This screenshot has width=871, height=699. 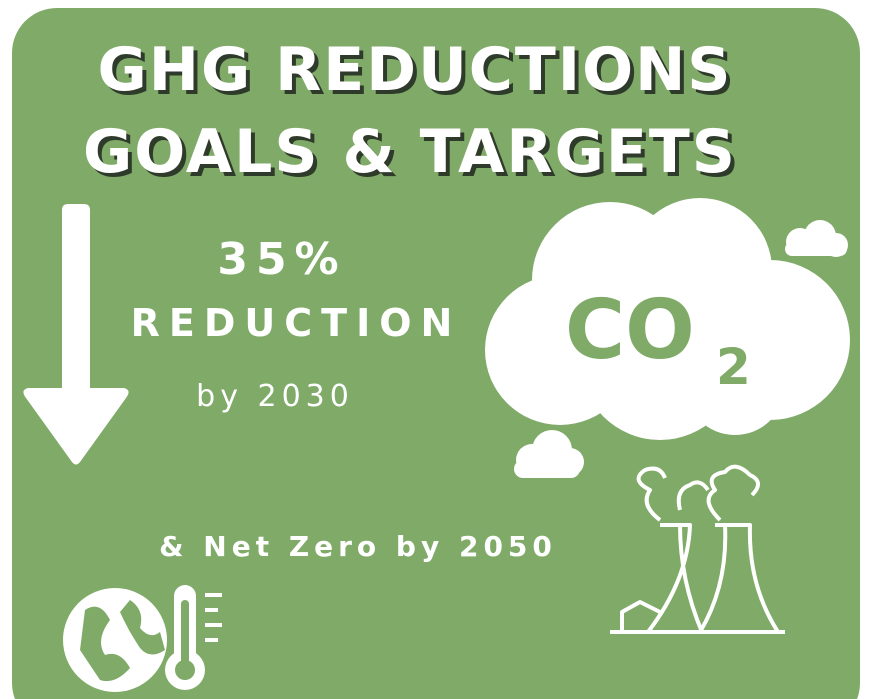 I want to click on title-shadow: GHG REDUCTIONS, so click(x=418, y=74).